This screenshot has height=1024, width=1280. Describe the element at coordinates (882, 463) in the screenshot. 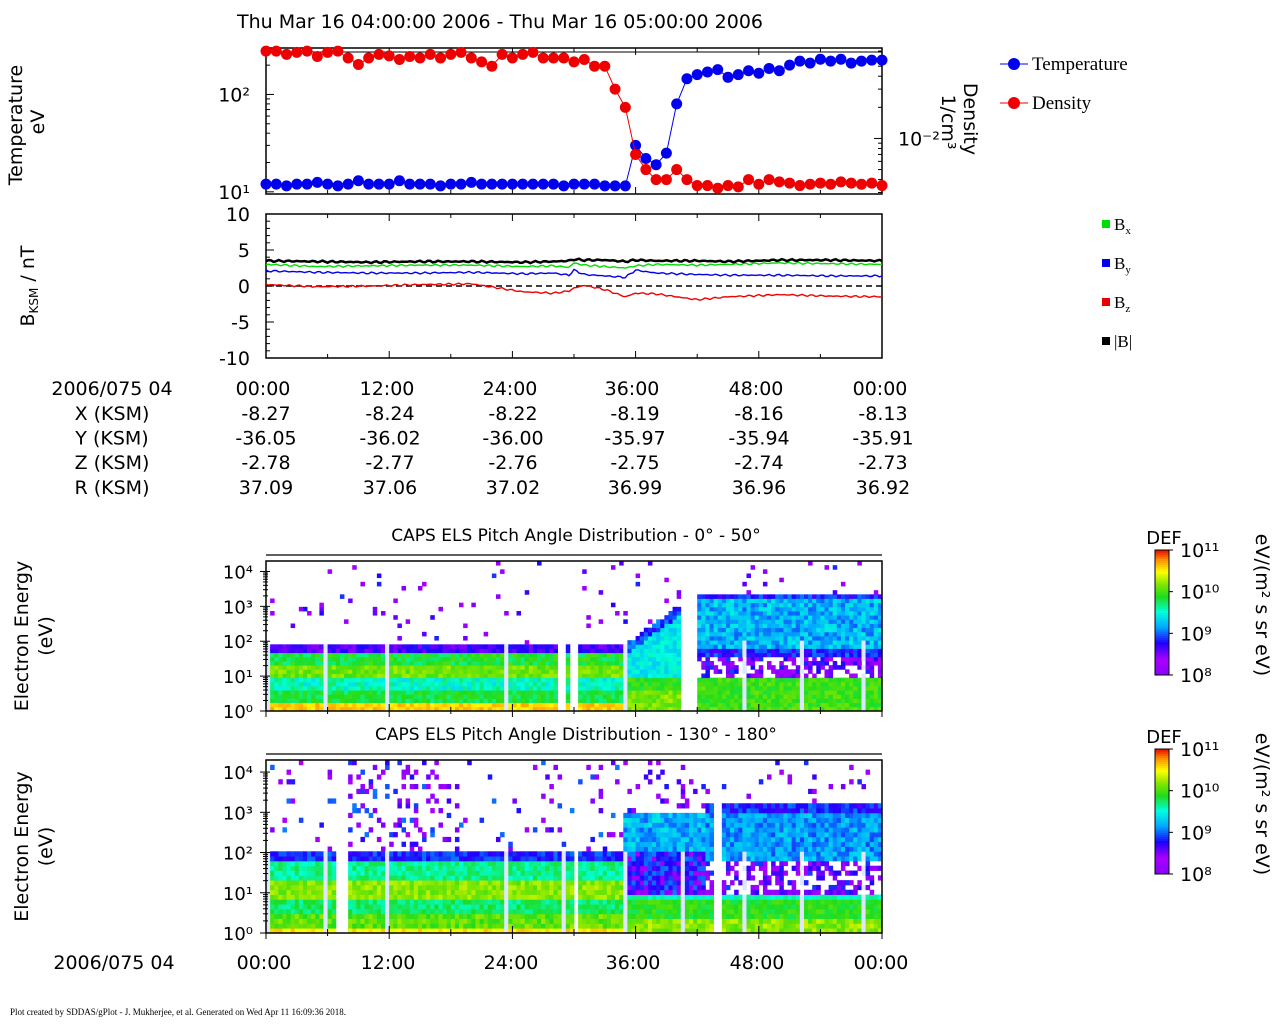

I see `ephemeris-value: -2.73` at that location.